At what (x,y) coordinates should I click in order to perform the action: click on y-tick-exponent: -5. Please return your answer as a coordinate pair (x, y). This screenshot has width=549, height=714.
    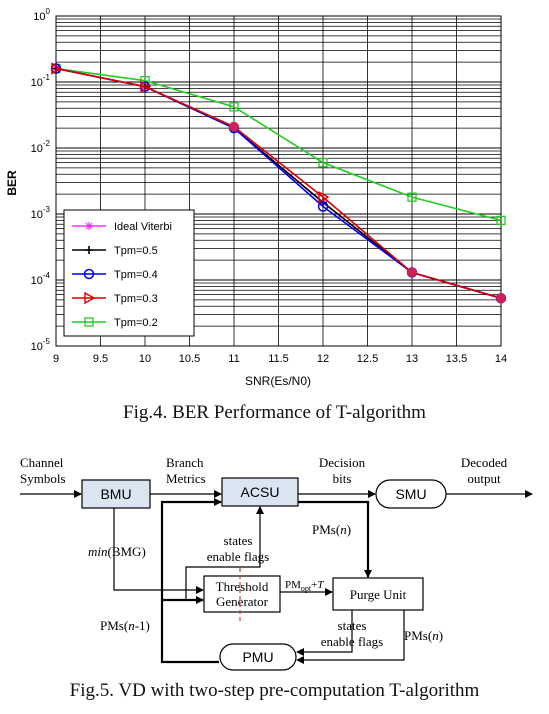
    Looking at the image, I should click on (47, 341).